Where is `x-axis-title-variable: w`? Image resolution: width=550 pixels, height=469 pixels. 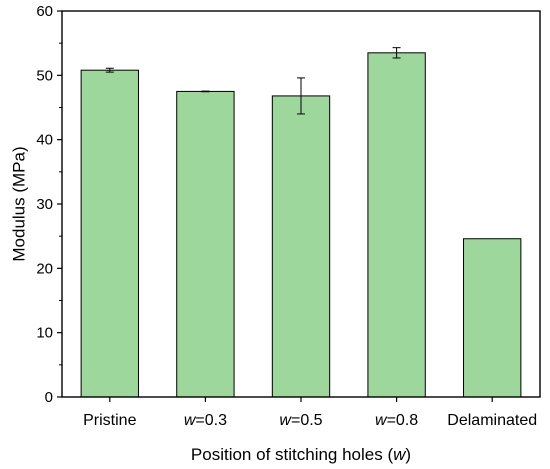 x-axis-title-variable: w is located at coordinates (400, 454).